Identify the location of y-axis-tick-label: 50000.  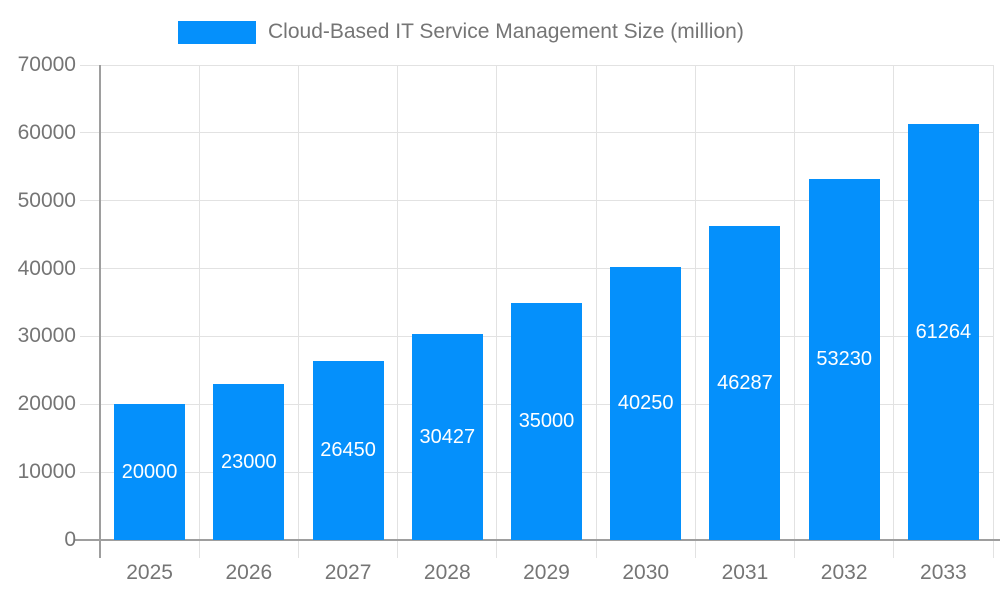
(46, 200).